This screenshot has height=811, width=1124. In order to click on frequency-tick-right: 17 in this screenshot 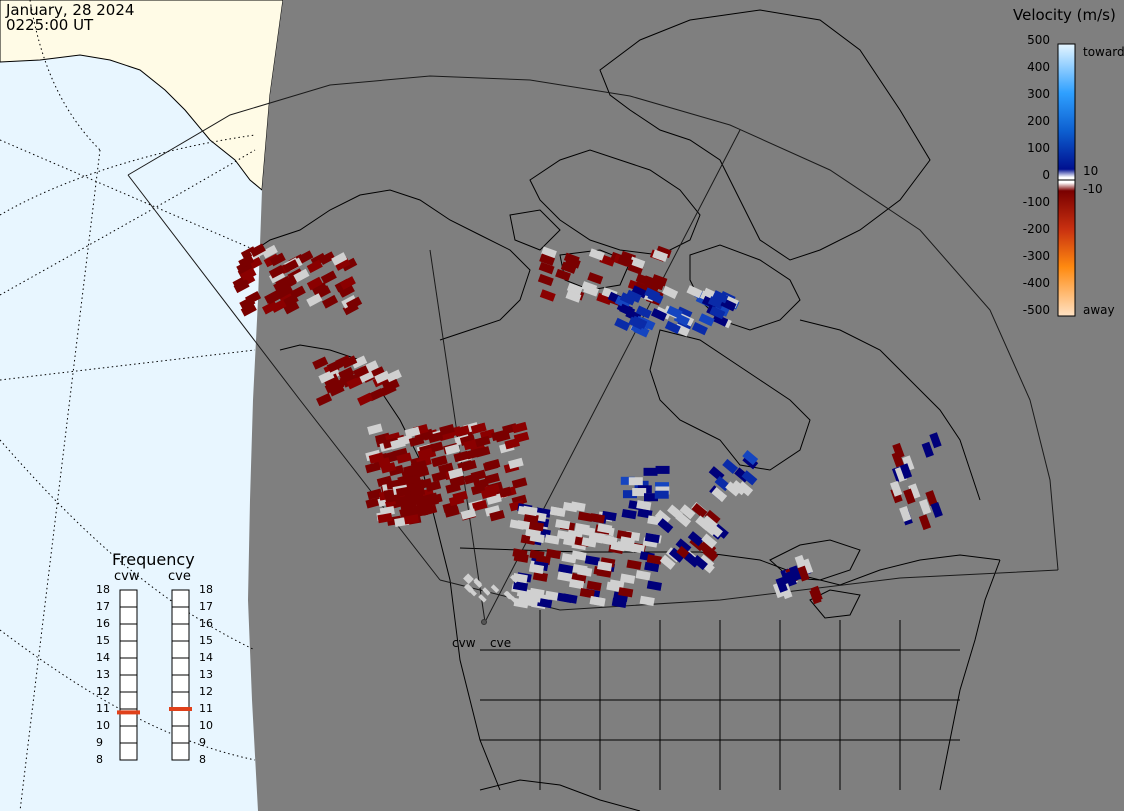, I will do `click(206, 606)`.